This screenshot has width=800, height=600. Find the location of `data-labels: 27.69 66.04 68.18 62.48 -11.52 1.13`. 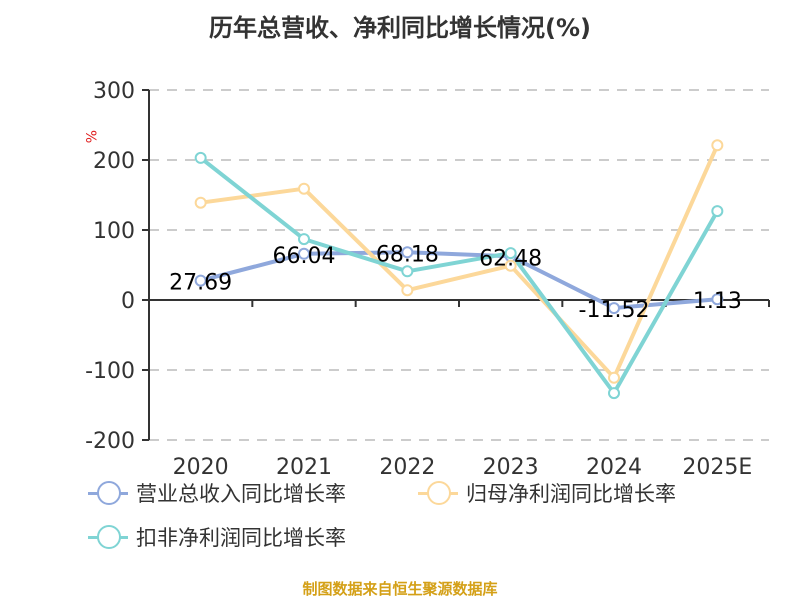

data-labels: 27.69 66.04 68.18 62.48 -11.52 1.13 is located at coordinates (455, 282).